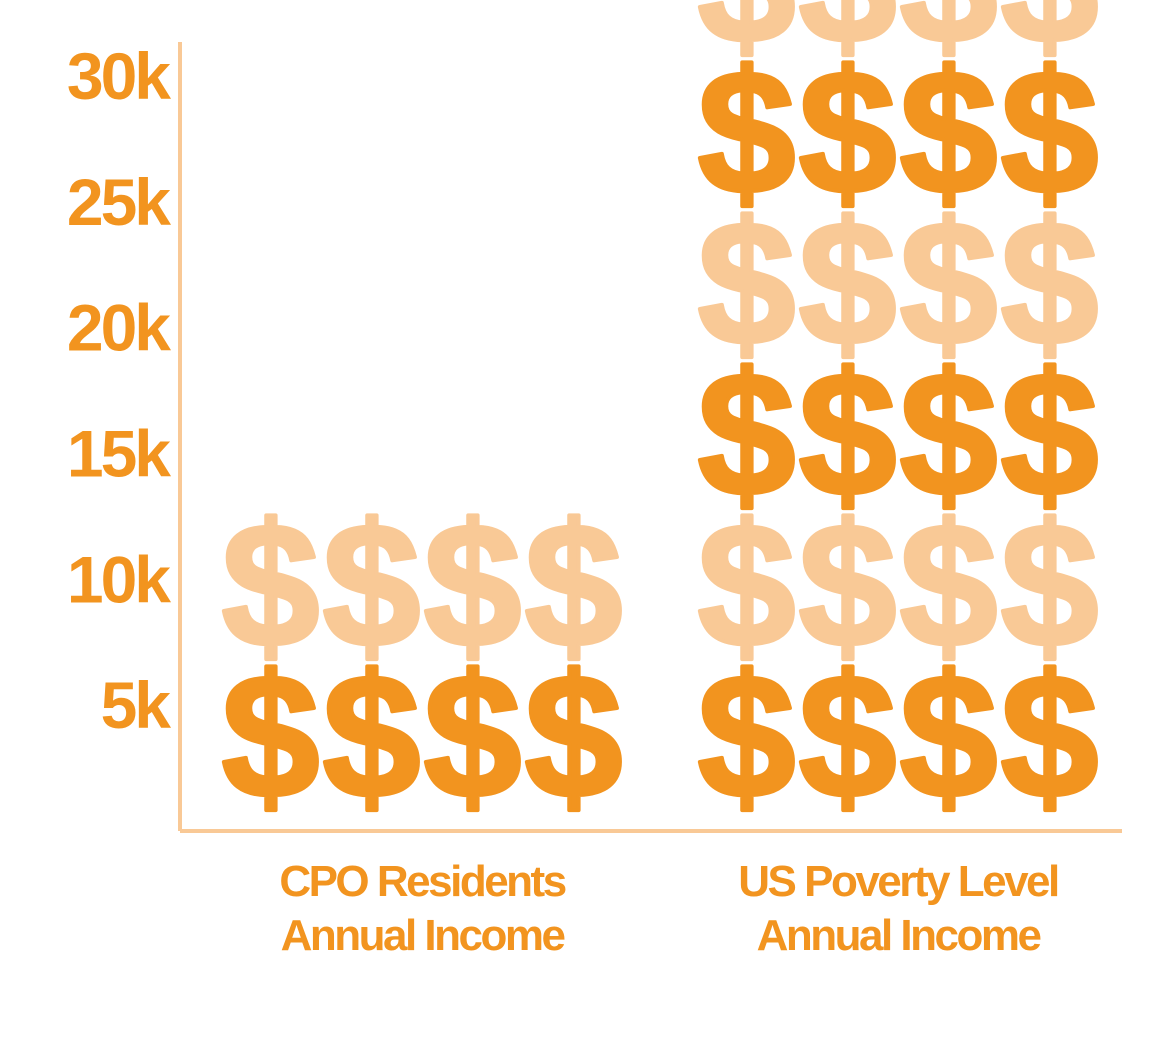  I want to click on category-label: US Poverty Level, so click(898, 881).